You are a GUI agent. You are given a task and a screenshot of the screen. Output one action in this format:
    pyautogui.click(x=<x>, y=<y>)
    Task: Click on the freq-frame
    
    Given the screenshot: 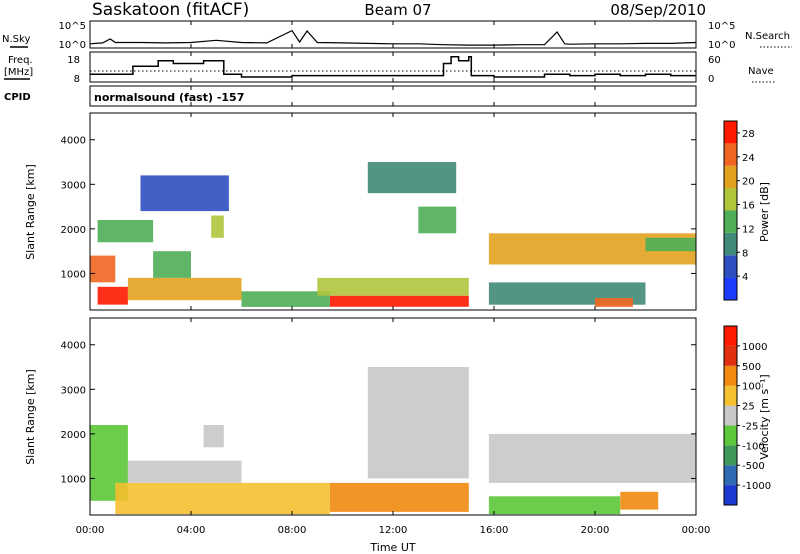 What is the action you would take?
    pyautogui.click(x=393, y=67)
    